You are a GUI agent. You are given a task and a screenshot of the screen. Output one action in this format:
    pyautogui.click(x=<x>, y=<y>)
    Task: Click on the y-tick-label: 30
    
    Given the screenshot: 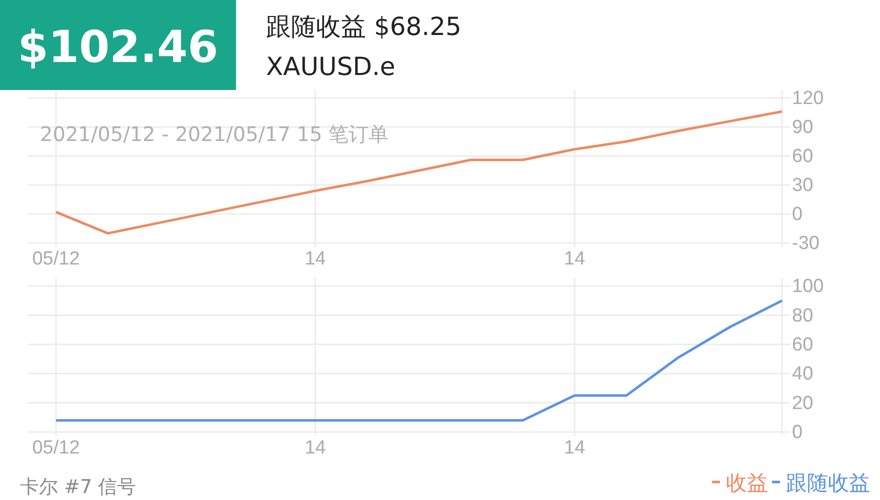 What is the action you would take?
    pyautogui.click(x=803, y=185)
    